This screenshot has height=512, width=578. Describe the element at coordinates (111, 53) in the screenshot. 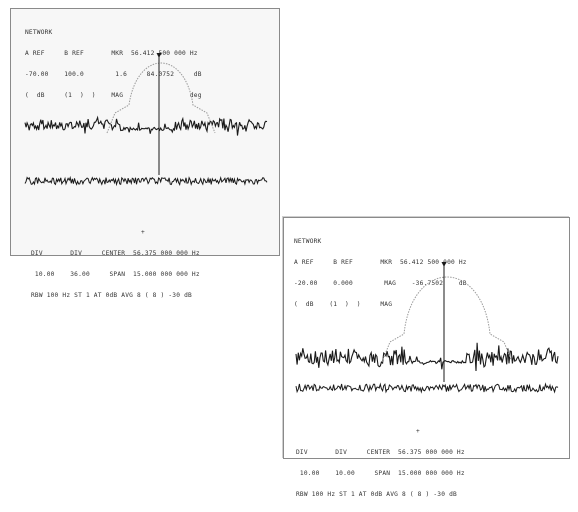

I see `screen-a-ref-labels: A REF B REF MKR 56.412 500 000 Hz` at that location.